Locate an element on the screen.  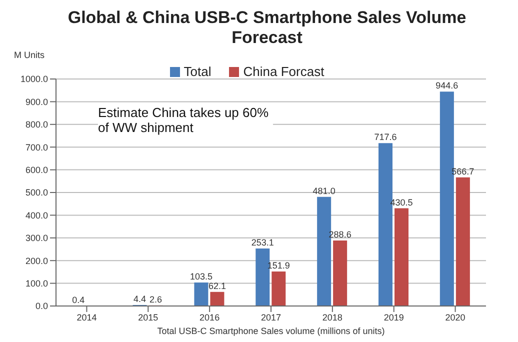
y-tick-label: 400.0 is located at coordinates (36, 215).